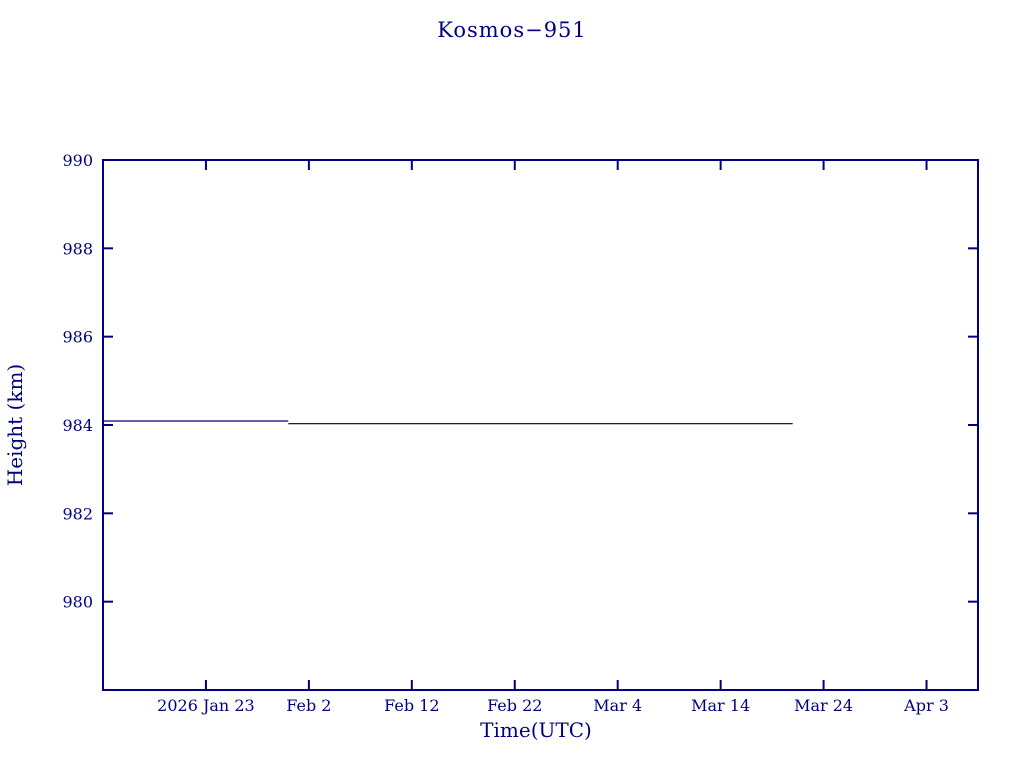 The height and width of the screenshot is (768, 1024). I want to click on y-tick-label: 984, so click(77, 425).